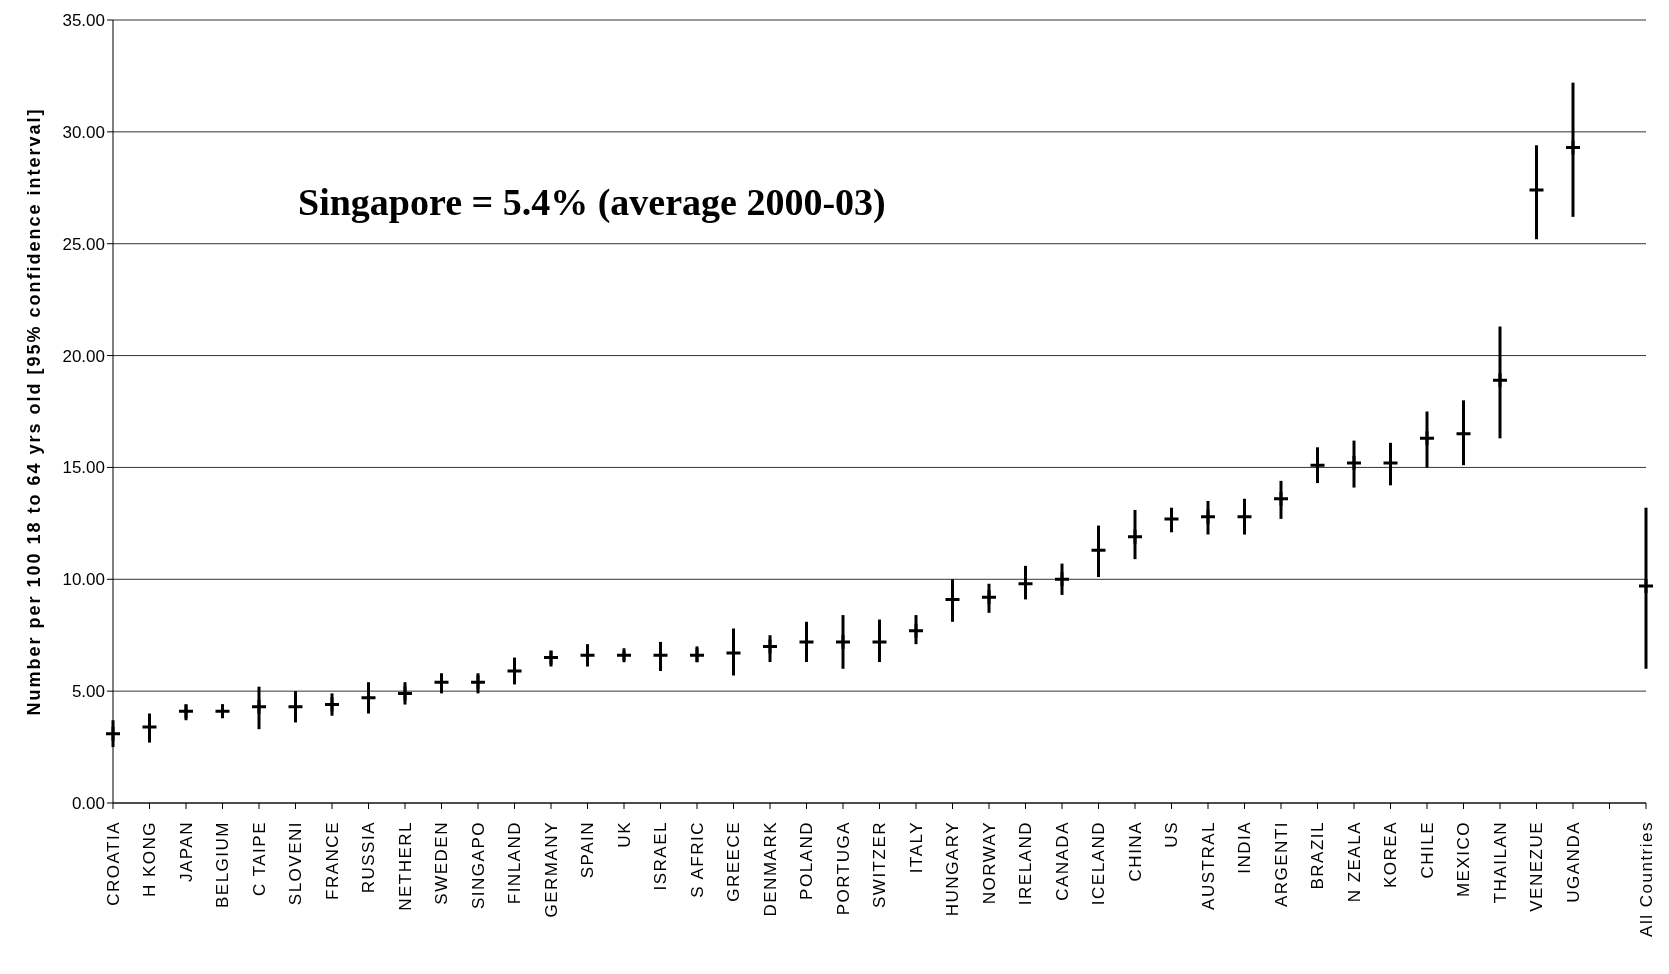 The width and height of the screenshot is (1669, 974). Describe the element at coordinates (1646, 879) in the screenshot. I see `x-tick-label: All Countries` at that location.